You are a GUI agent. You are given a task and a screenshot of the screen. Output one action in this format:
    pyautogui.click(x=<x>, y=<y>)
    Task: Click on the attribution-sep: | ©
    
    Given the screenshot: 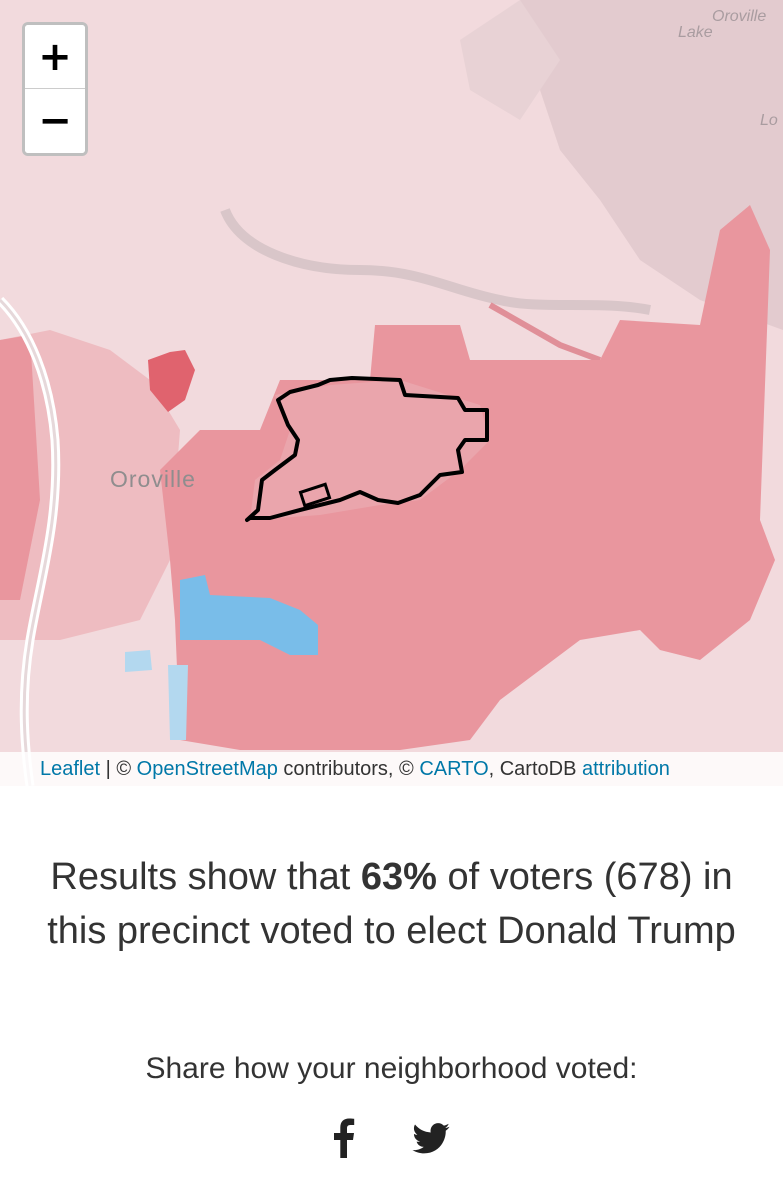 What is the action you would take?
    pyautogui.click(x=118, y=769)
    